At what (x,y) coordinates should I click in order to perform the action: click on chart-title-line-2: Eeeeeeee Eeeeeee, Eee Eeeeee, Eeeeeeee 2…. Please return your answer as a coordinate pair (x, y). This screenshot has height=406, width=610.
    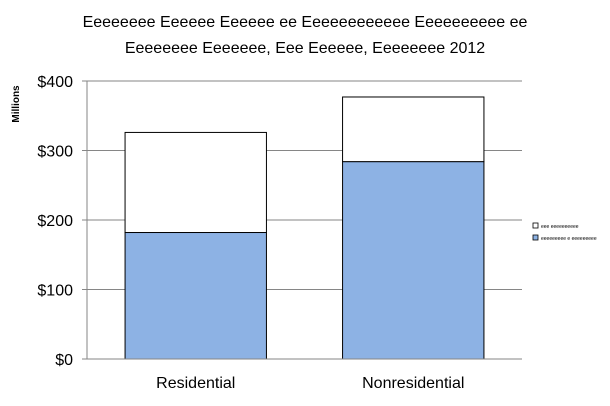
    Looking at the image, I should click on (305, 48).